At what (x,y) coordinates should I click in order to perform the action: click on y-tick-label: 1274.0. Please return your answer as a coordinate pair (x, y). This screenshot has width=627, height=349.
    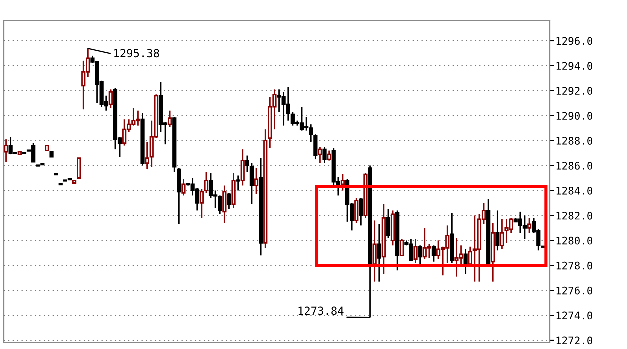
    Looking at the image, I should click on (574, 316).